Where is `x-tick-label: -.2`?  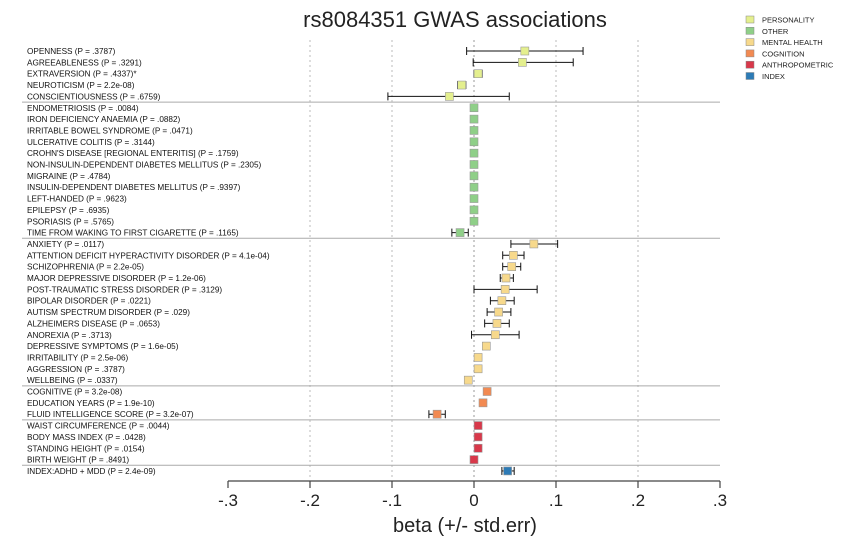
x-tick-label: -.2 is located at coordinates (310, 500).